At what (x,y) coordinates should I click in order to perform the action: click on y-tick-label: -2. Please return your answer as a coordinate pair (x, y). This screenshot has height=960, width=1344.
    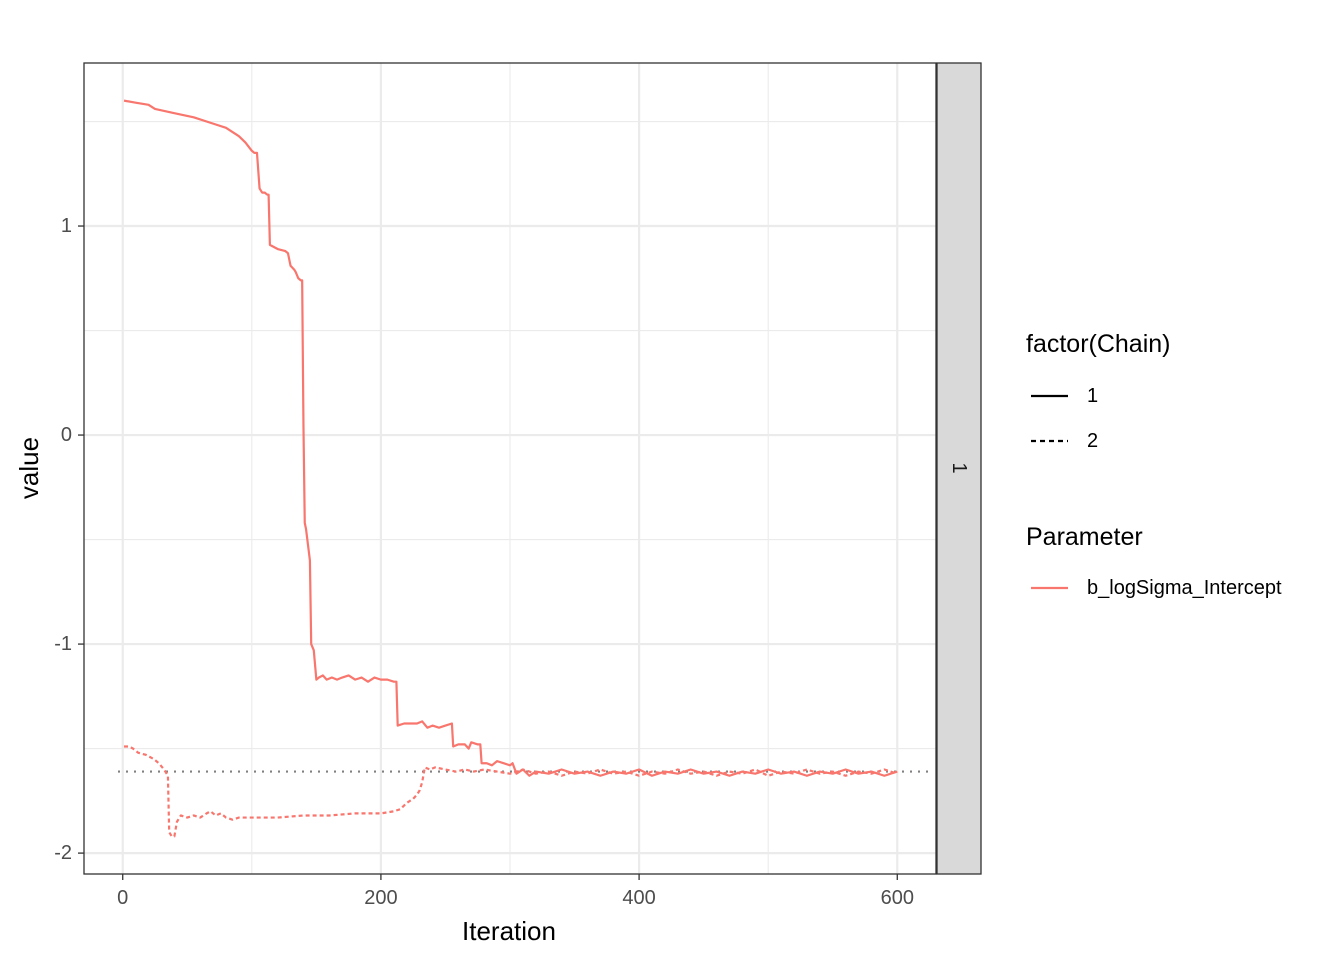
    Looking at the image, I should click on (63, 853).